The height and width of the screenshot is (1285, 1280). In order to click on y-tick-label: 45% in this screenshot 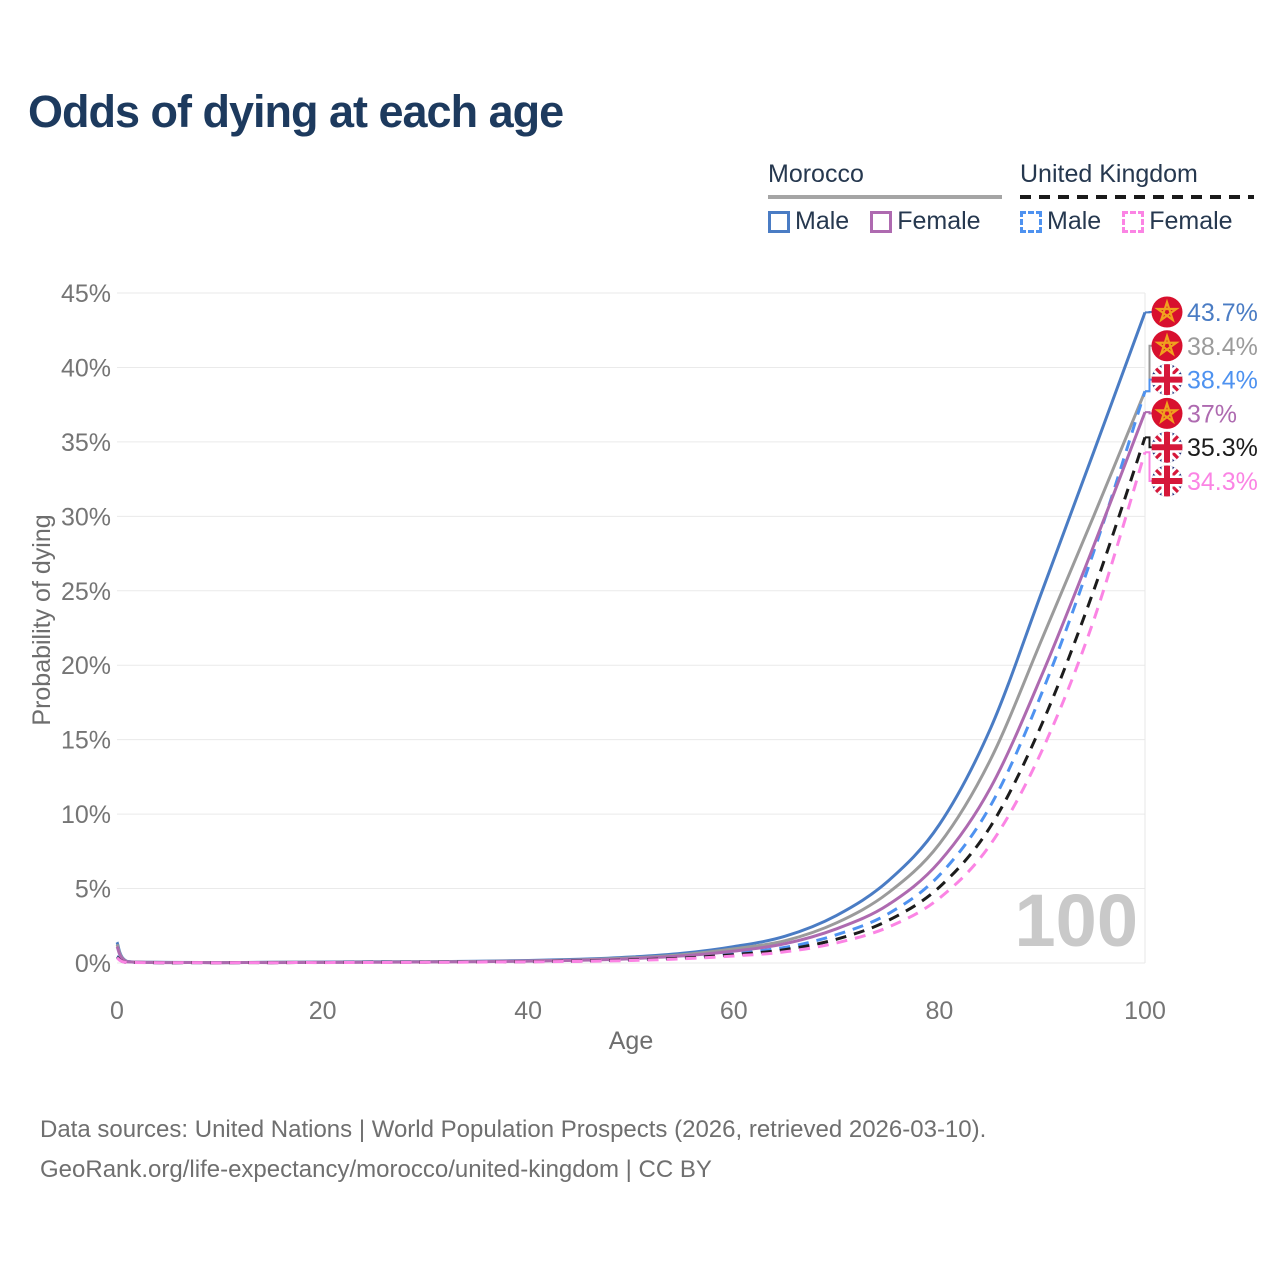, I will do `click(86, 294)`.